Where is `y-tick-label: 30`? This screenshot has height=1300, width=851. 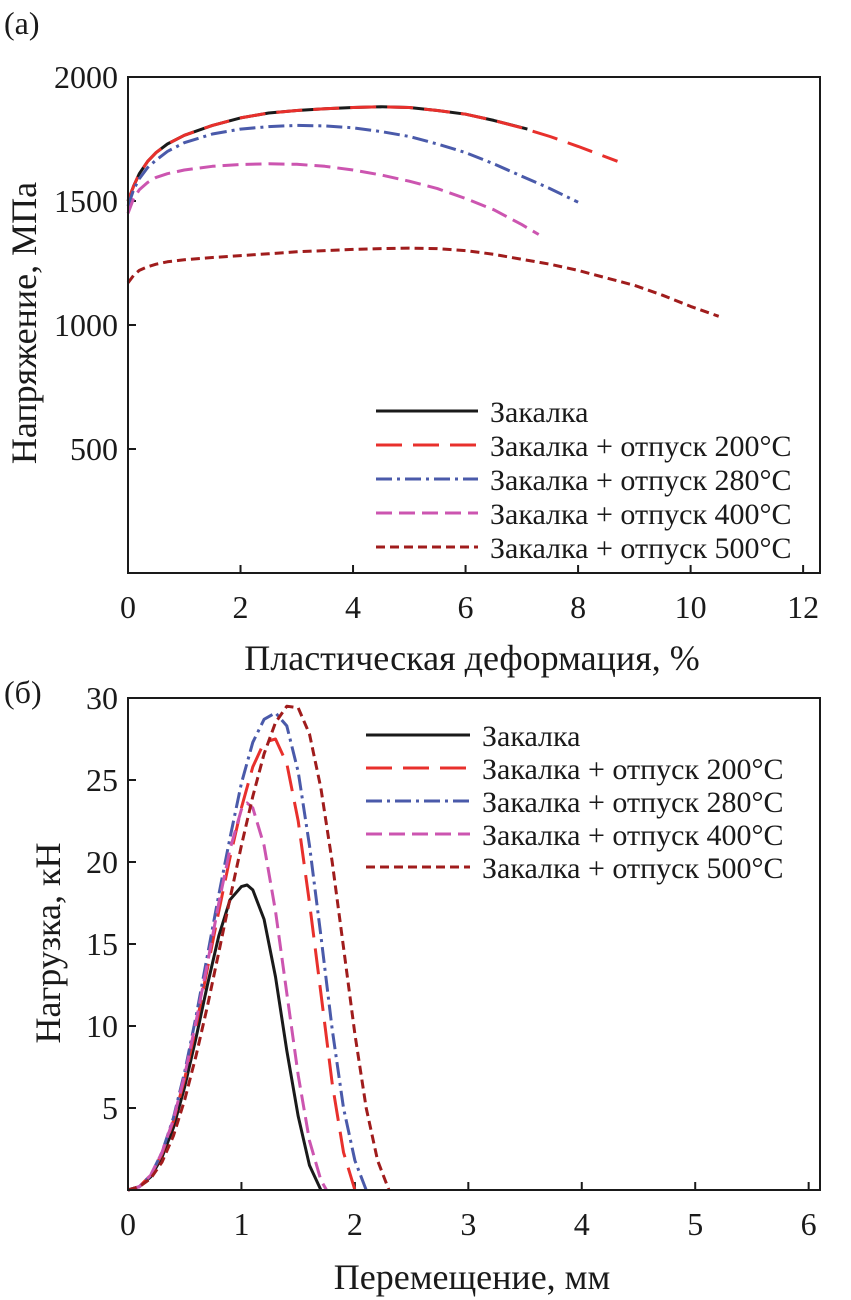 y-tick-label: 30 is located at coordinates (102, 698).